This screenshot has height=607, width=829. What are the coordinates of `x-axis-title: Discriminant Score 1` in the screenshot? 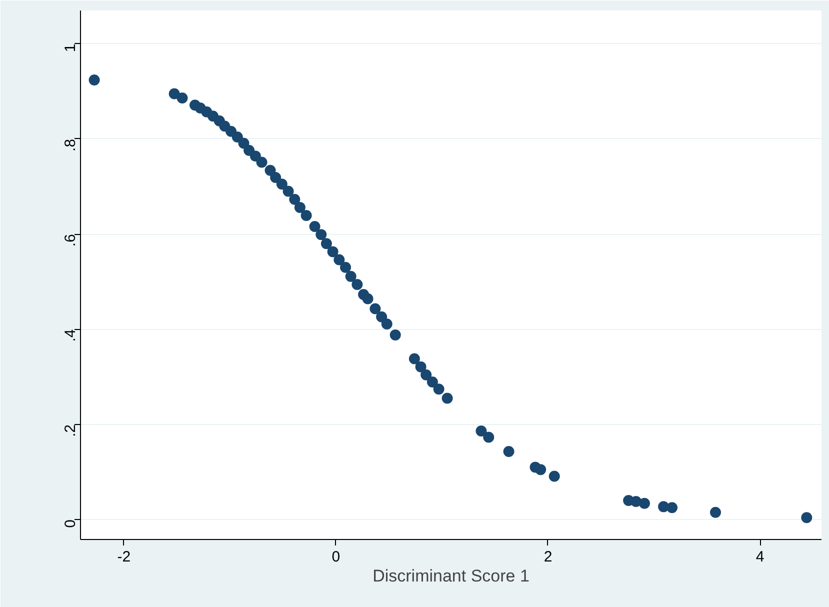 It's located at (451, 576).